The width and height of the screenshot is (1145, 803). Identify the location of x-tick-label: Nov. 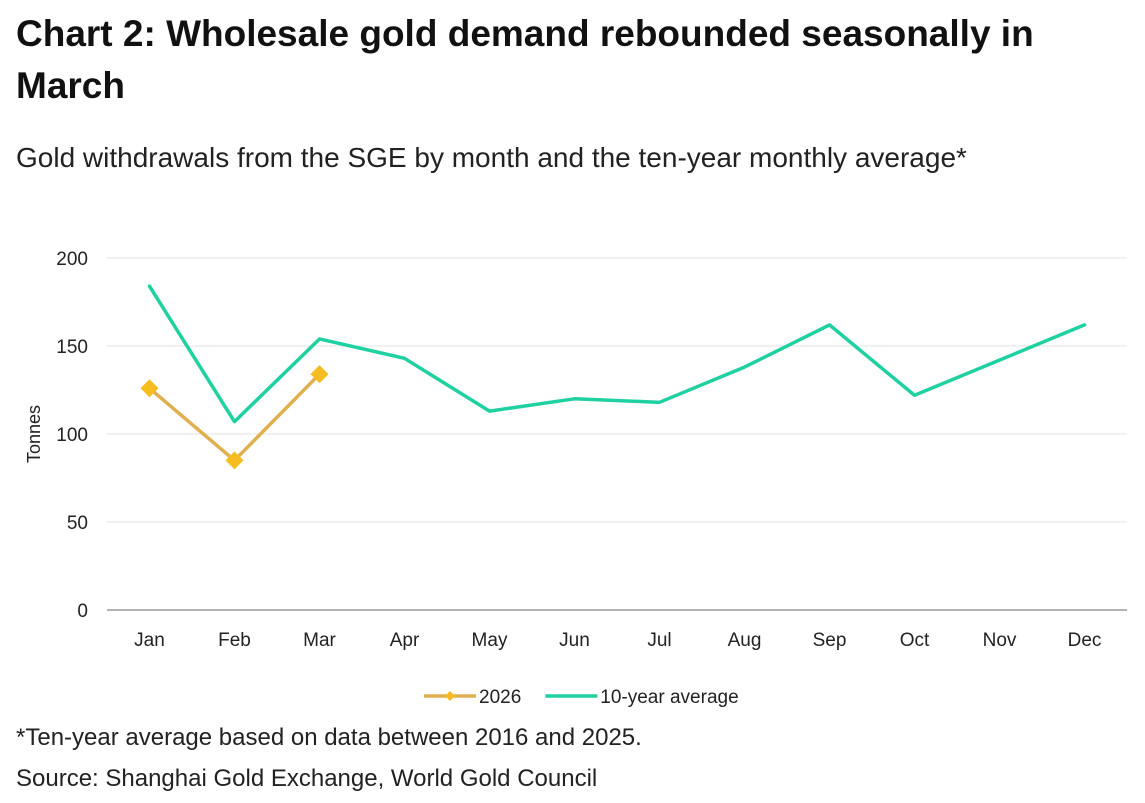
(1000, 640).